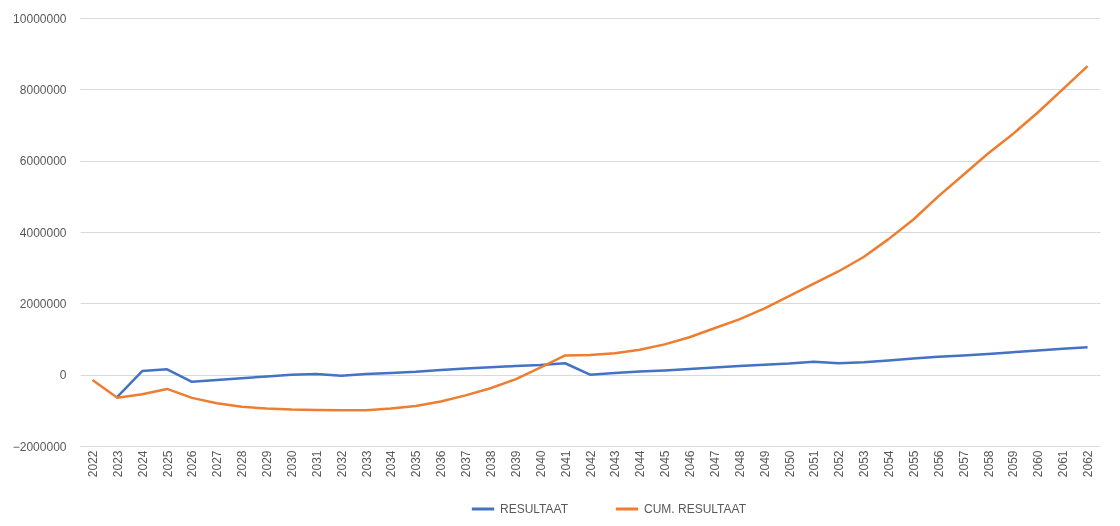 This screenshot has width=1120, height=526. Describe the element at coordinates (988, 464) in the screenshot. I see `x-tick-label: 2058` at that location.